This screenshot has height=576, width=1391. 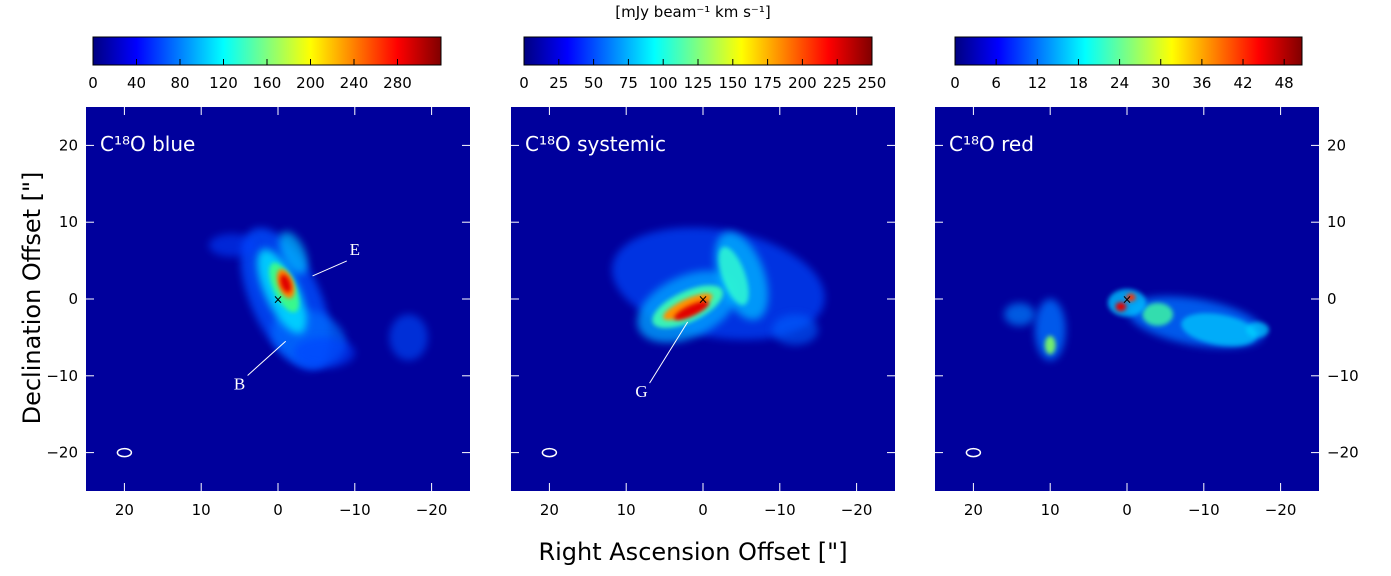 What do you see at coordinates (147, 144) in the screenshot?
I see `panel-title: C¹⁸O blue` at bounding box center [147, 144].